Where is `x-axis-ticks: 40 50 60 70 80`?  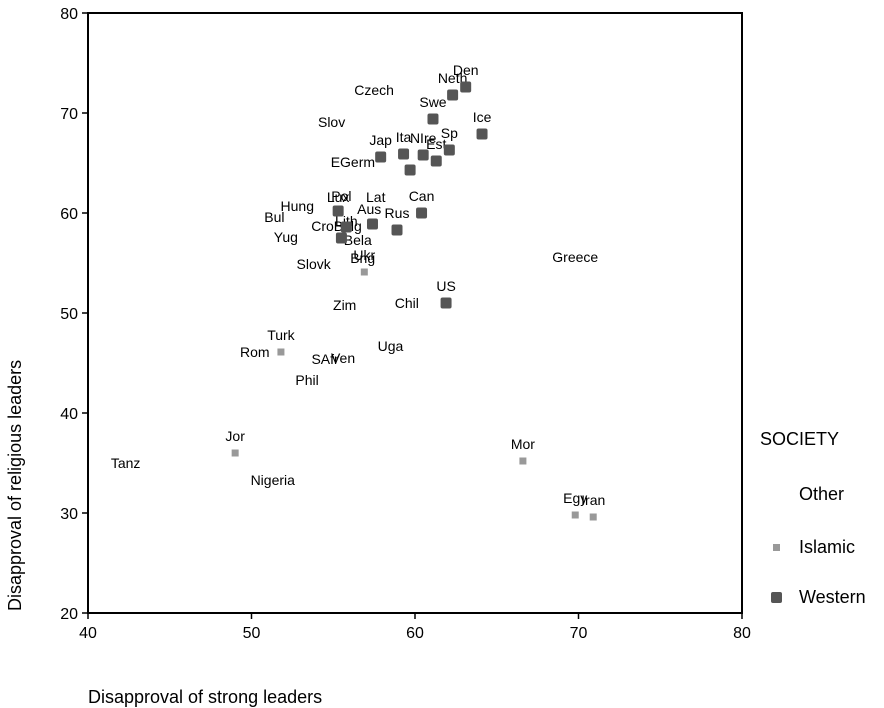 x-axis-ticks: 40 50 60 70 80 is located at coordinates (415, 627).